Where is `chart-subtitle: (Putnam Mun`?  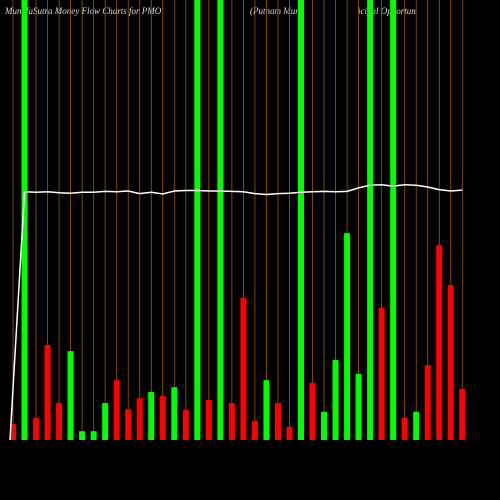 chart-subtitle: (Putnam Mun is located at coordinates (275, 11).